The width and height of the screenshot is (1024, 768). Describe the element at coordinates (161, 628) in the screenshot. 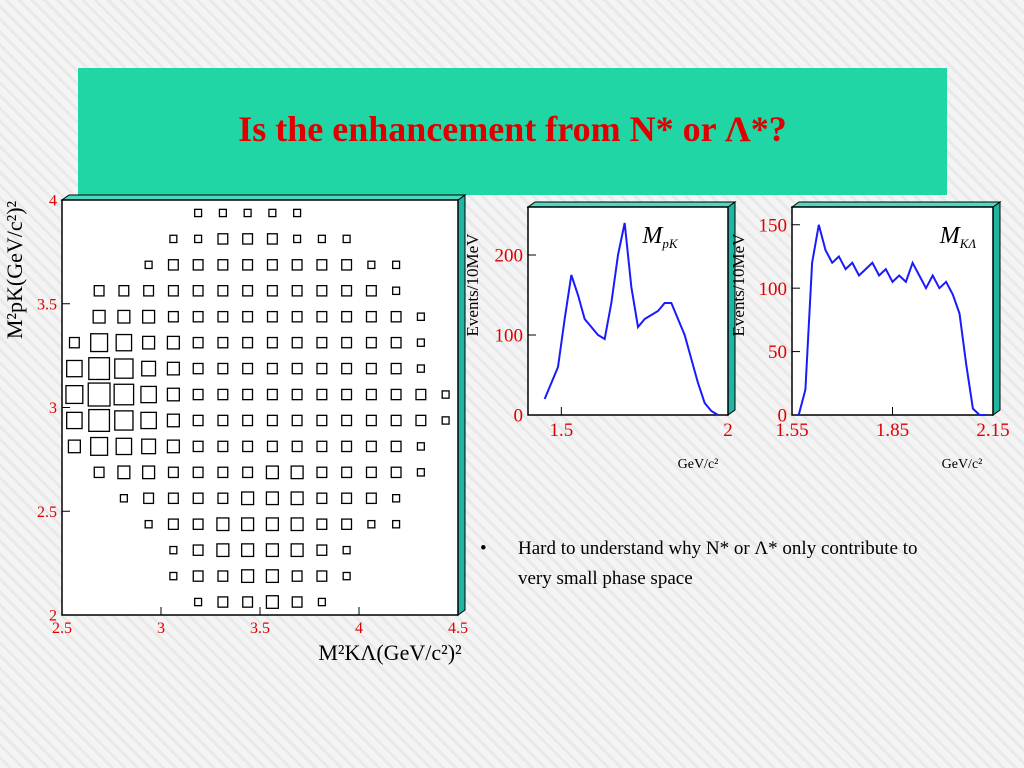

I see `x-tick-label: 3` at that location.